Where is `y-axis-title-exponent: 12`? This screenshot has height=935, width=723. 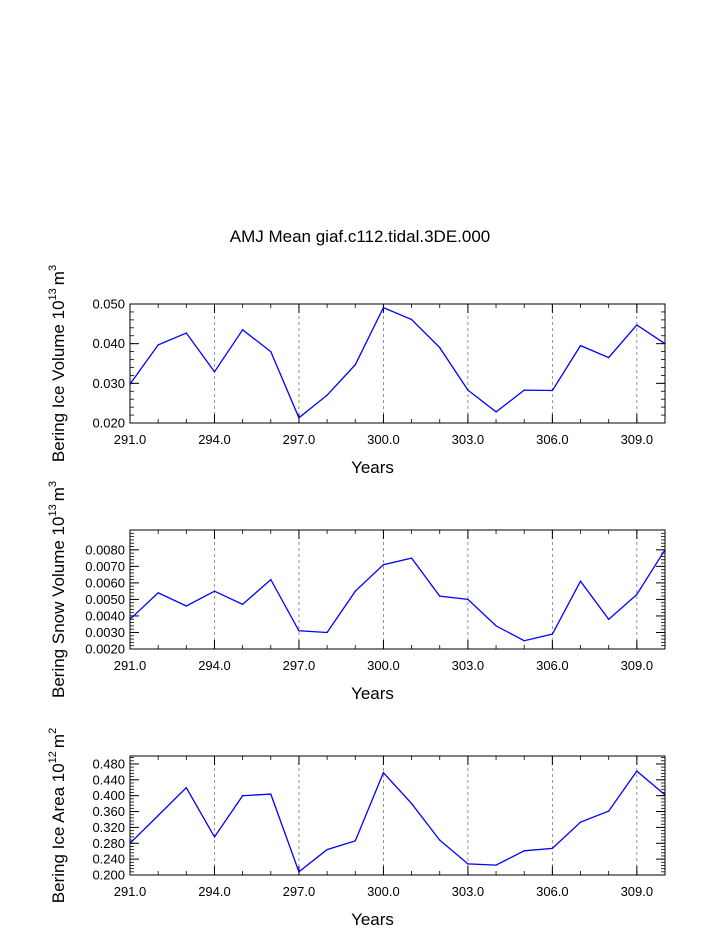 y-axis-title-exponent: 12 is located at coordinates (53, 757).